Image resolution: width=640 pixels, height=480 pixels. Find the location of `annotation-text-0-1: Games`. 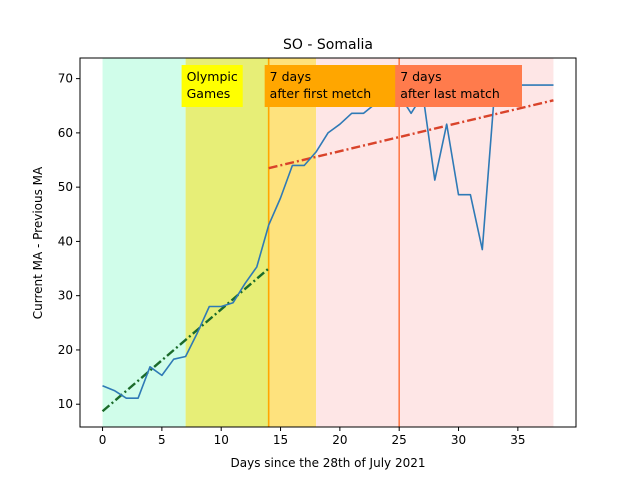

annotation-text-0-1: Games is located at coordinates (209, 93).